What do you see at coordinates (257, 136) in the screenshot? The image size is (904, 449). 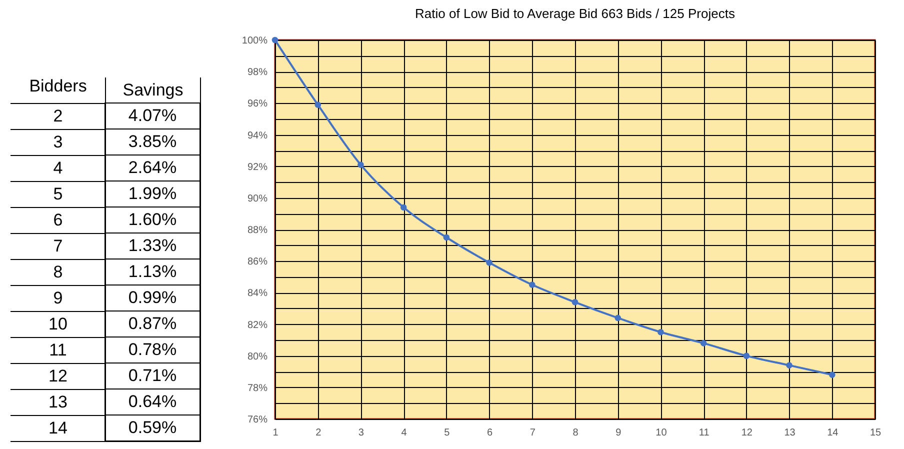 I see `y-tick-label: 94%` at bounding box center [257, 136].